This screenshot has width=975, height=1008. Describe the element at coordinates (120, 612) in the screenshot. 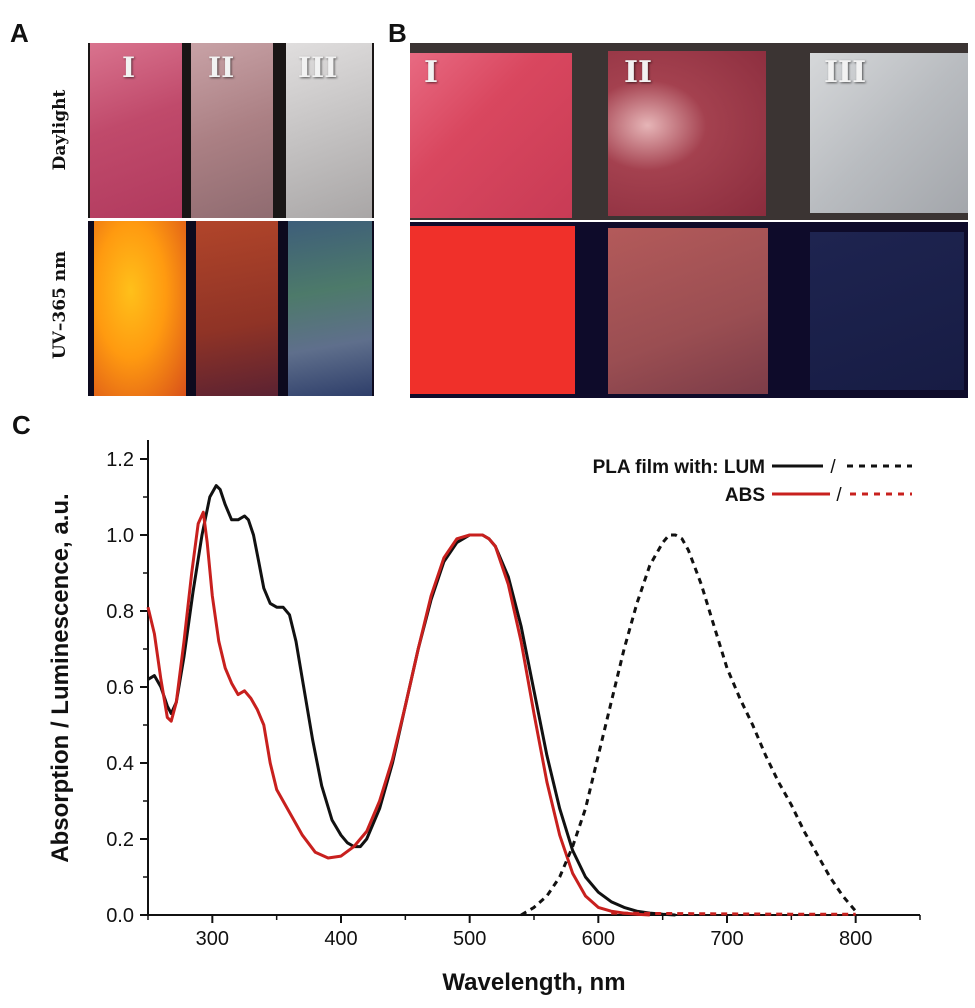

I see `y-tick-label: 0.8` at that location.